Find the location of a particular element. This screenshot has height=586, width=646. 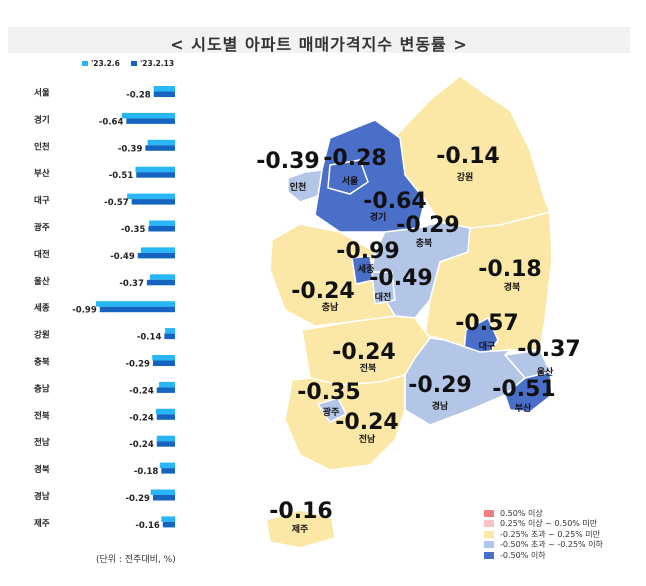

map-legend-label: -0.50% 이하 is located at coordinates (523, 555).